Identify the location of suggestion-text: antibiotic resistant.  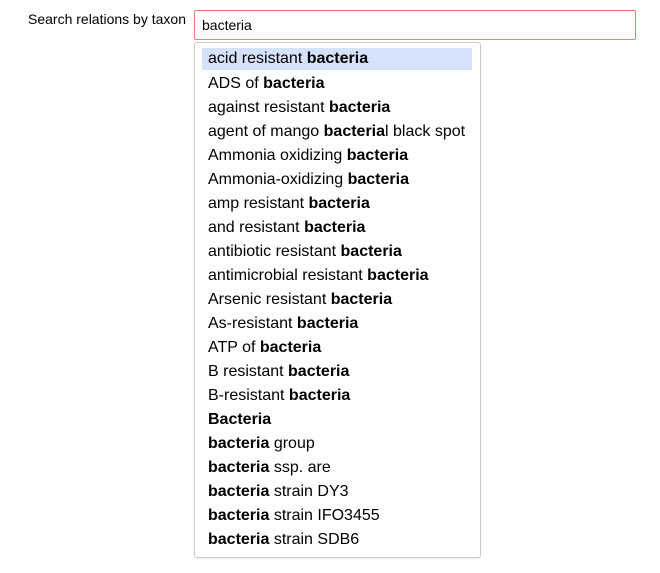
(274, 251).